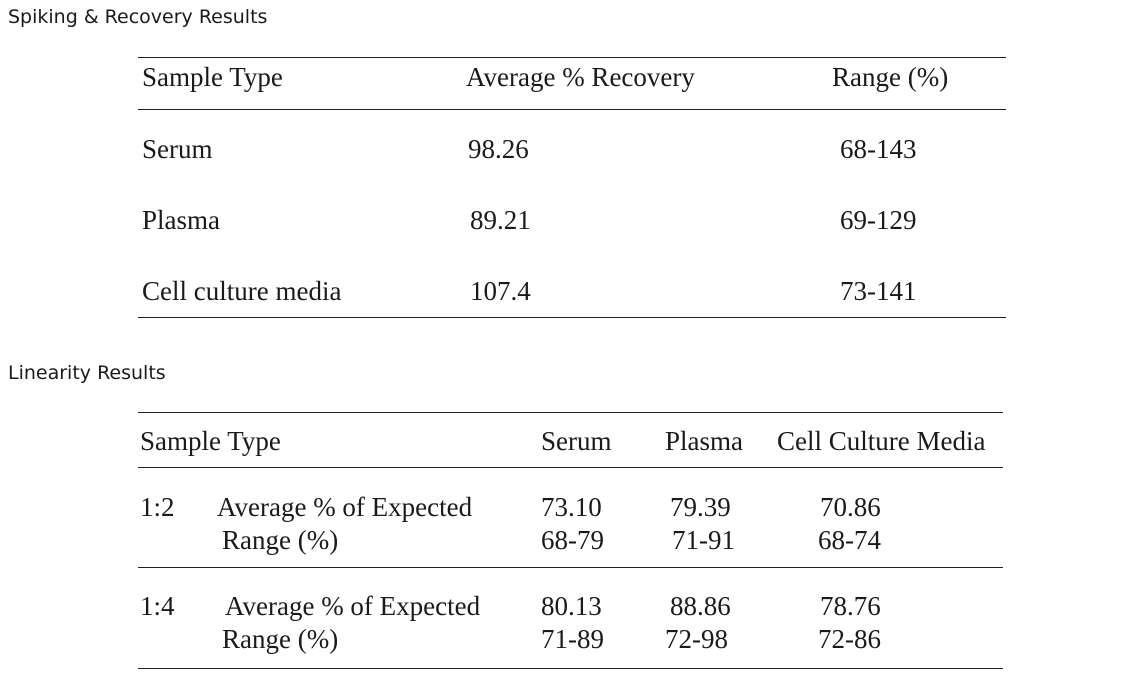 The image size is (1135, 689). I want to click on recovery-row-range: 73-141, so click(878, 291).